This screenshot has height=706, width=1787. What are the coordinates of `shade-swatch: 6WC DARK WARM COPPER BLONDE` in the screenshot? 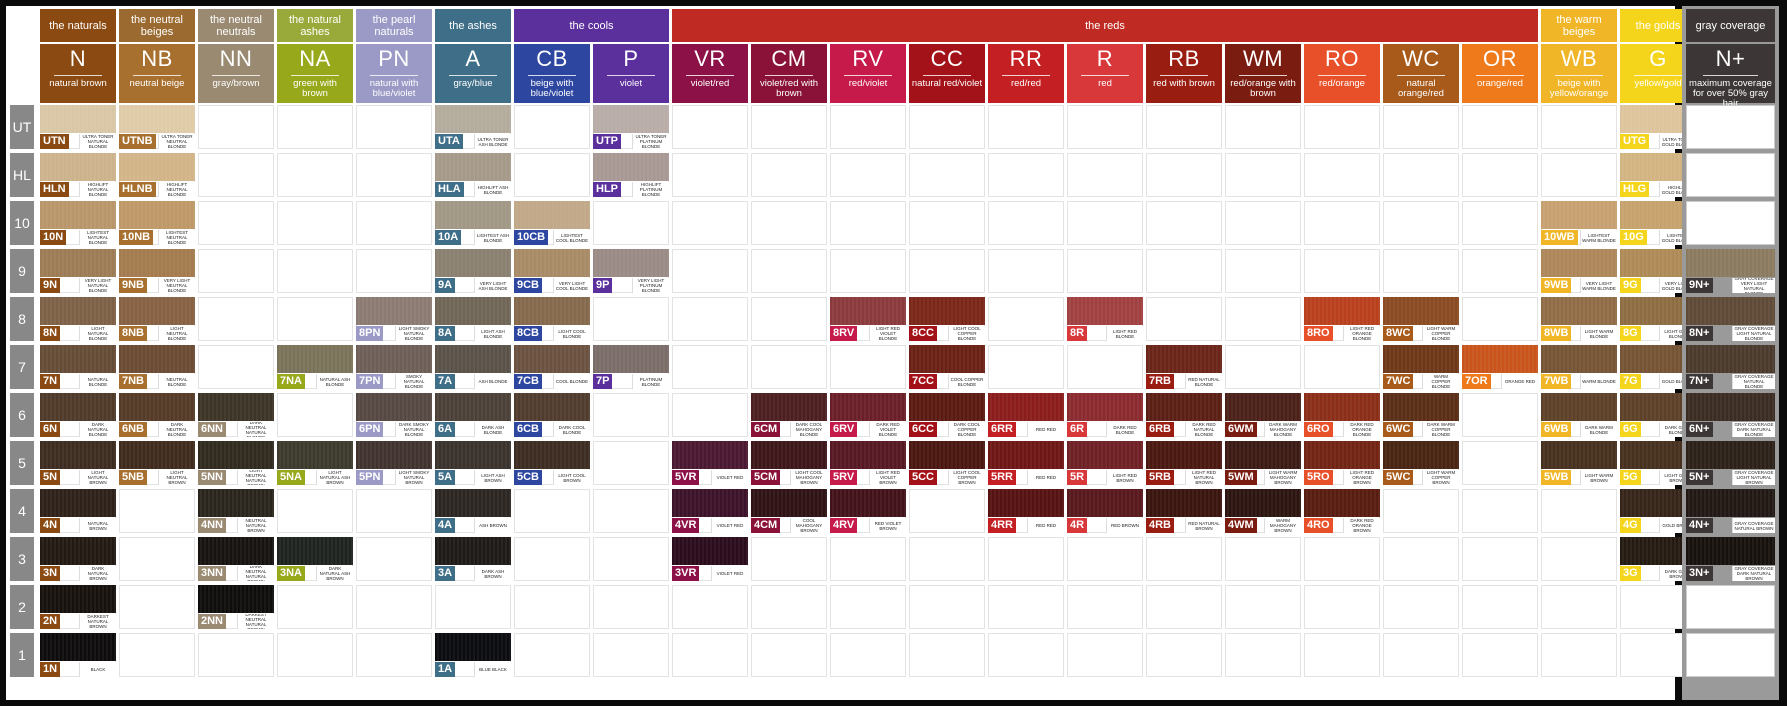 It's located at (1421, 415).